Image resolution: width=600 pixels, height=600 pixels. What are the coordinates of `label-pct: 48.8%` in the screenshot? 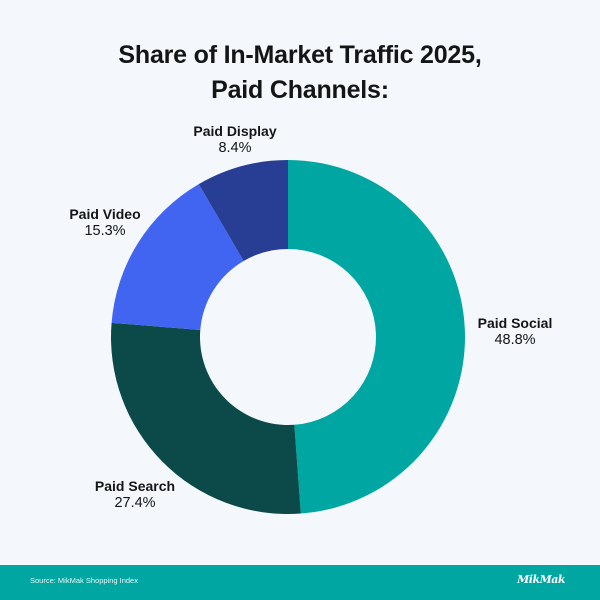 It's located at (515, 340).